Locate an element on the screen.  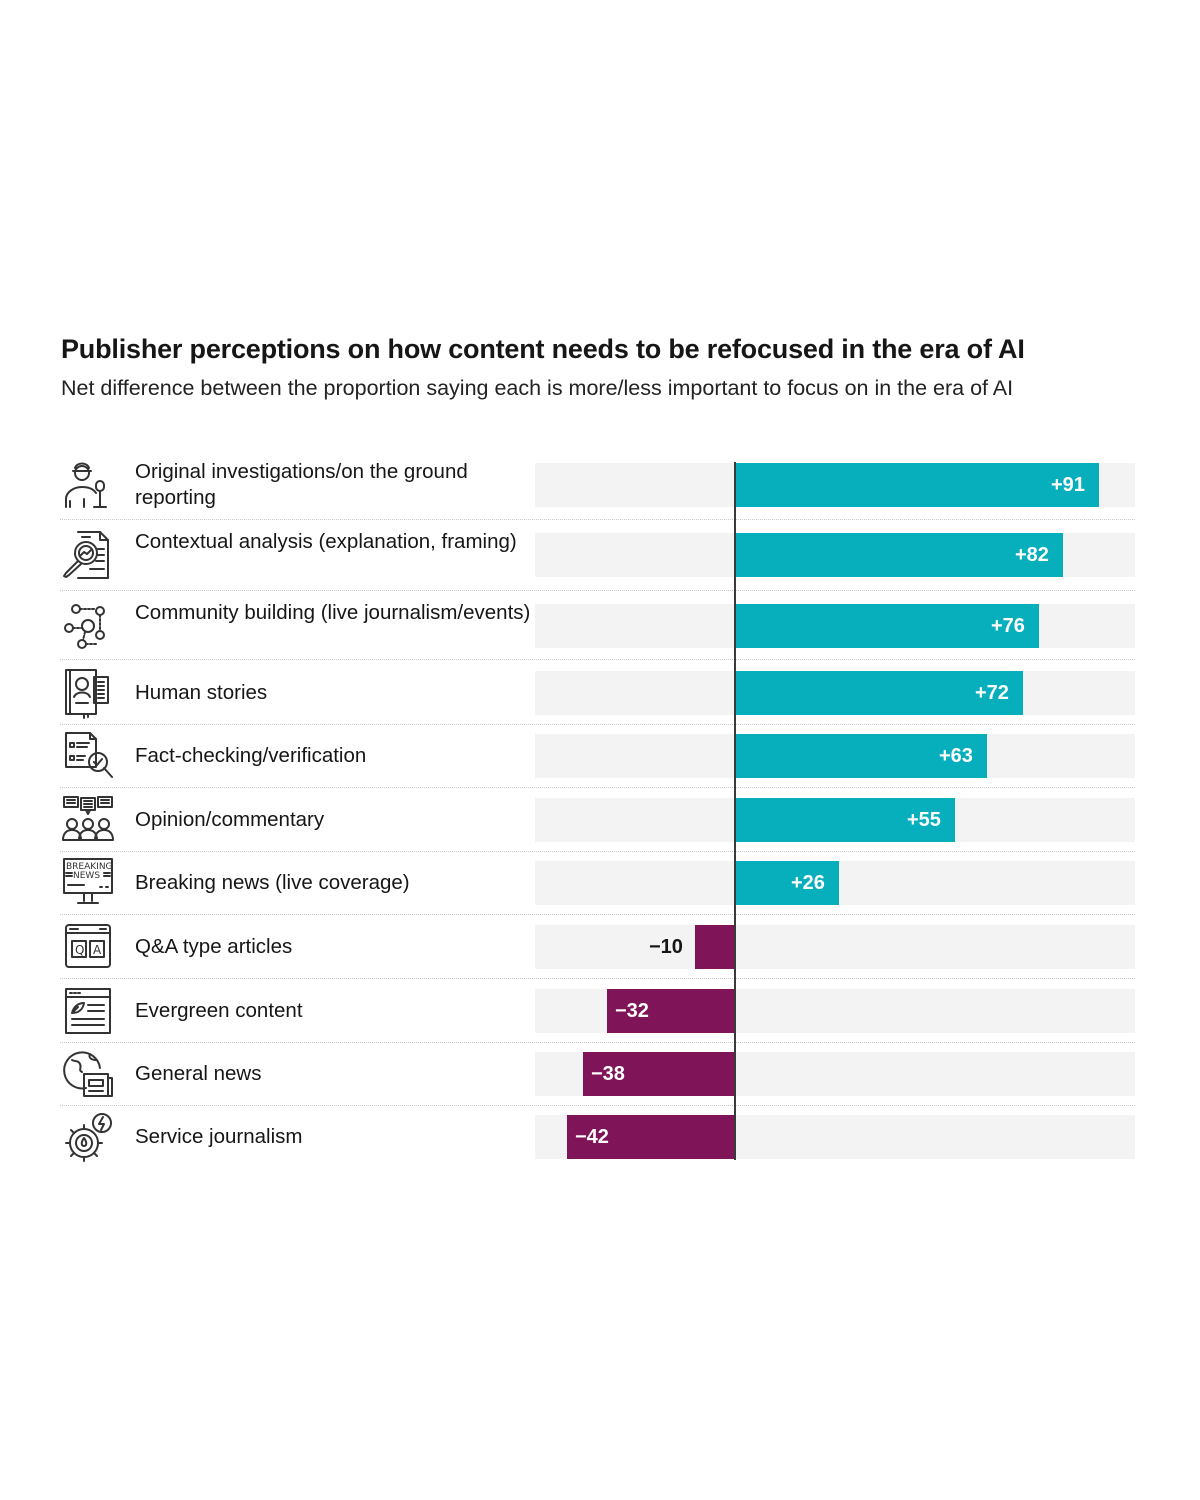
bar-track: +82 is located at coordinates (835, 555).